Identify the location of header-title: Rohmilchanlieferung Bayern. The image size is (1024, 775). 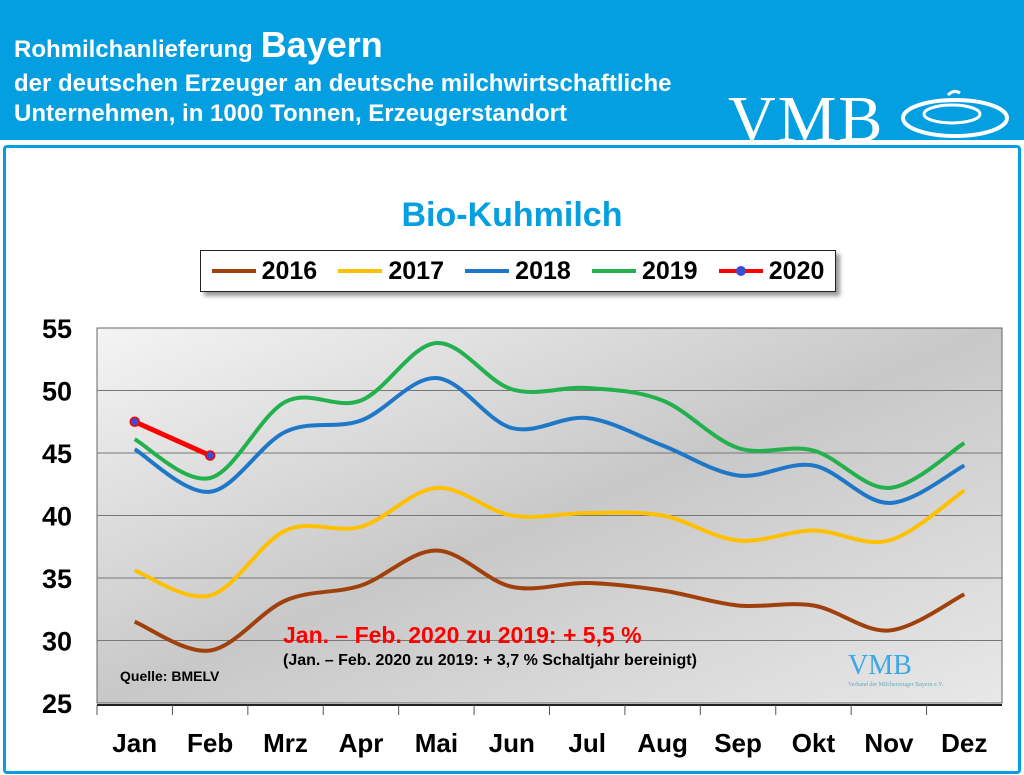
(198, 45).